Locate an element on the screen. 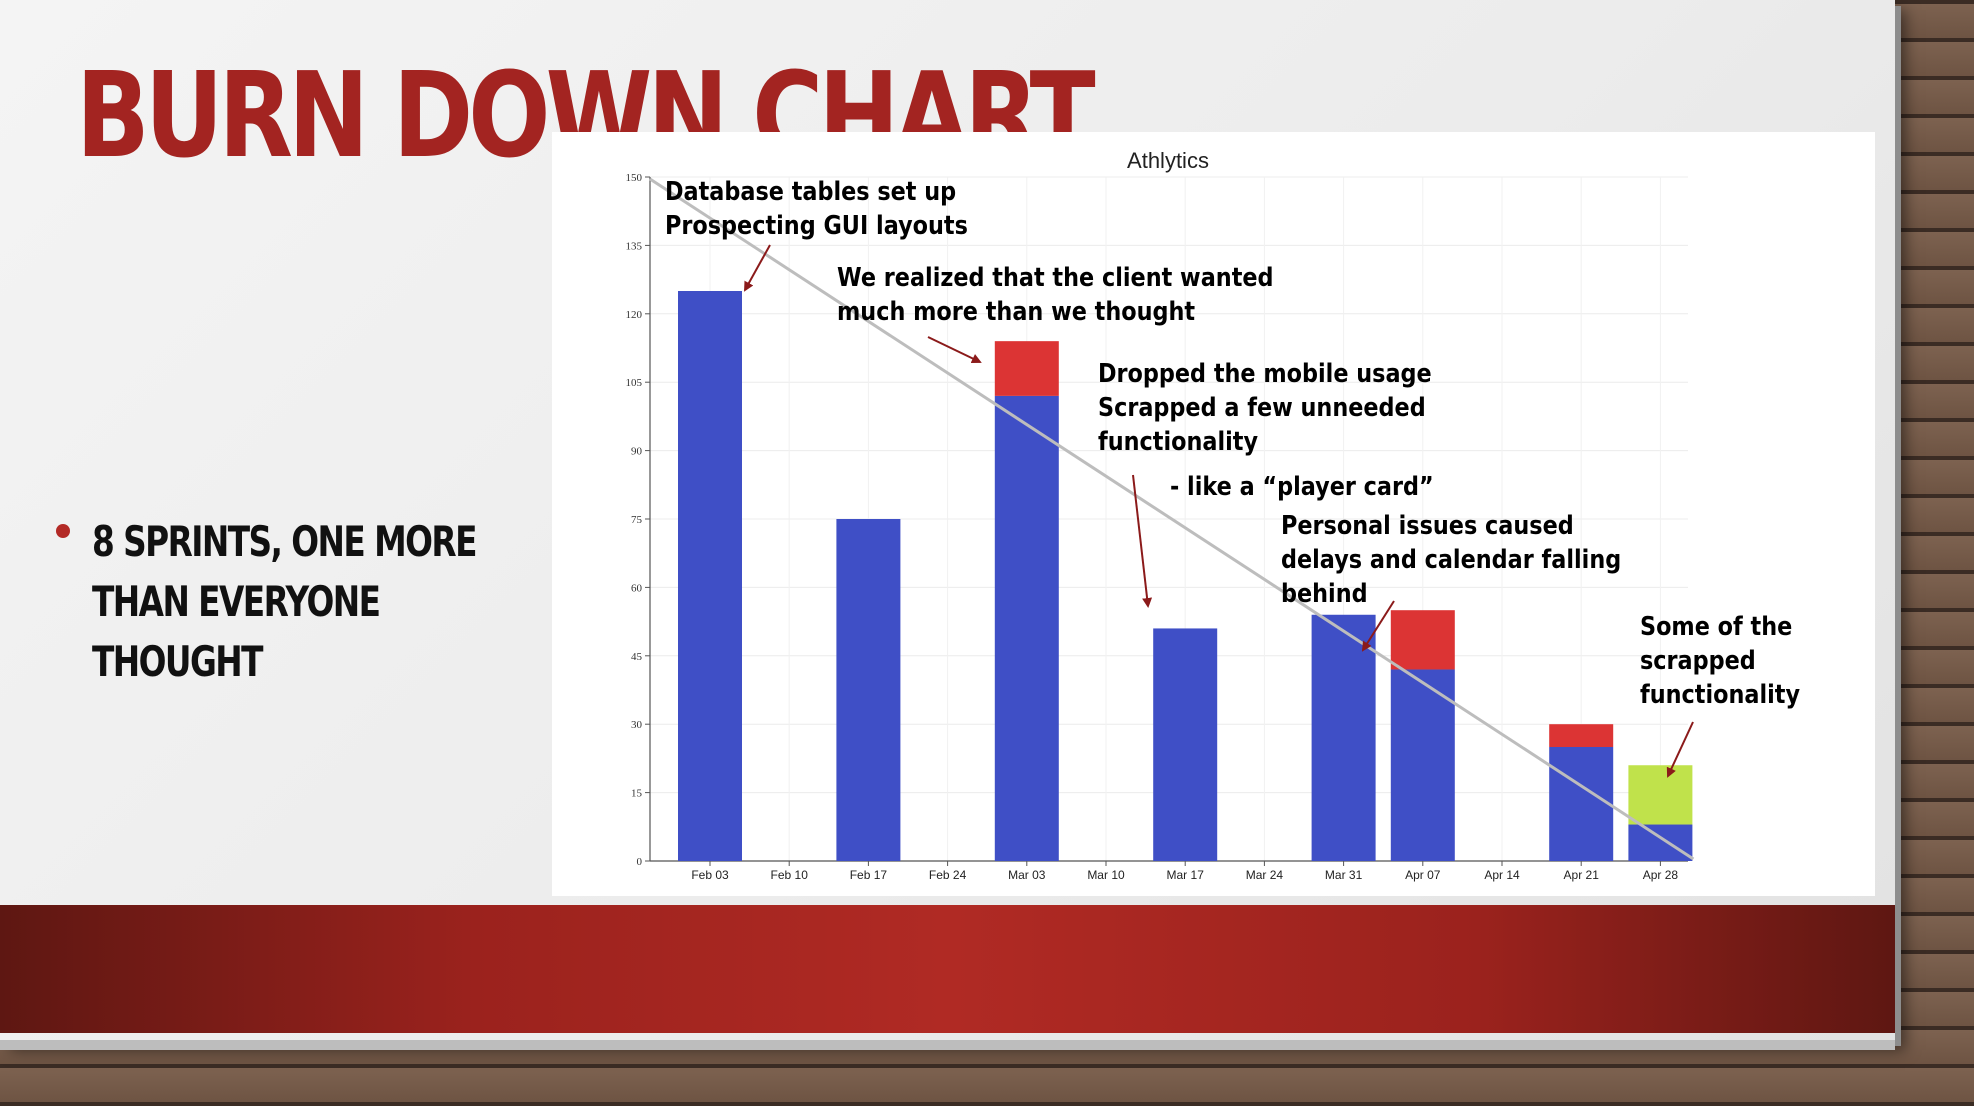 This screenshot has width=1974, height=1106. x-tick-label: Mar 24 is located at coordinates (1265, 875).